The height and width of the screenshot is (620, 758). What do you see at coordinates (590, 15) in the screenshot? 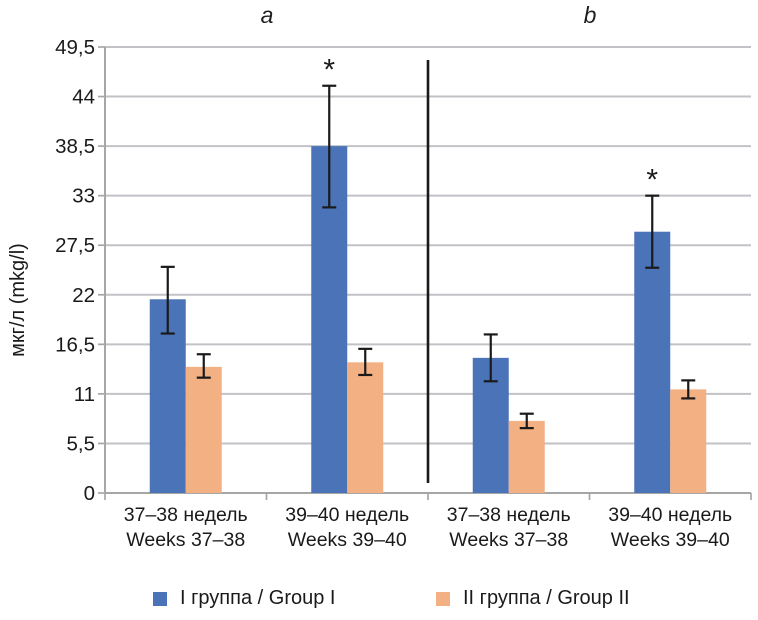
I see `panel-label-b: b` at bounding box center [590, 15].